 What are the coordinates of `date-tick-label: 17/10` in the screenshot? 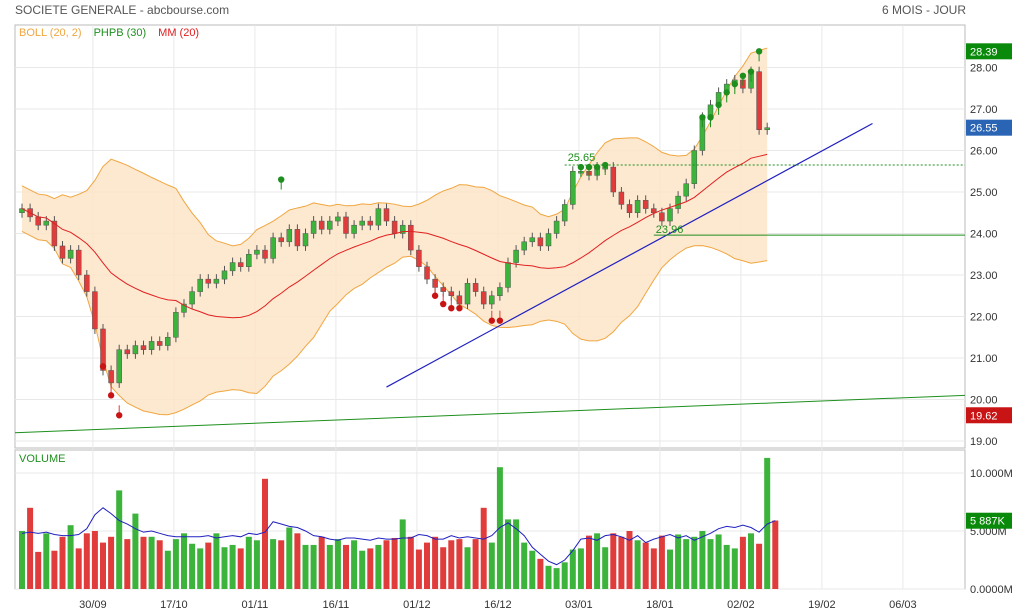 It's located at (174, 605).